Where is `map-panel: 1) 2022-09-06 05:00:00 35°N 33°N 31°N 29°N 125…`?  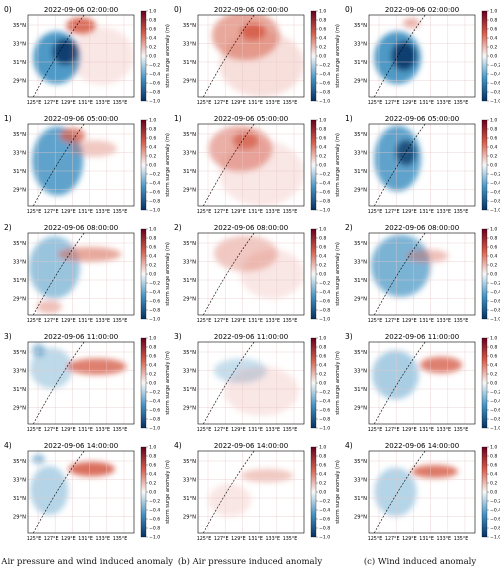 map-panel: 1) 2022-09-06 05:00:00 35°N 33°N 31°N 29°N 125… is located at coordinates (87, 164).